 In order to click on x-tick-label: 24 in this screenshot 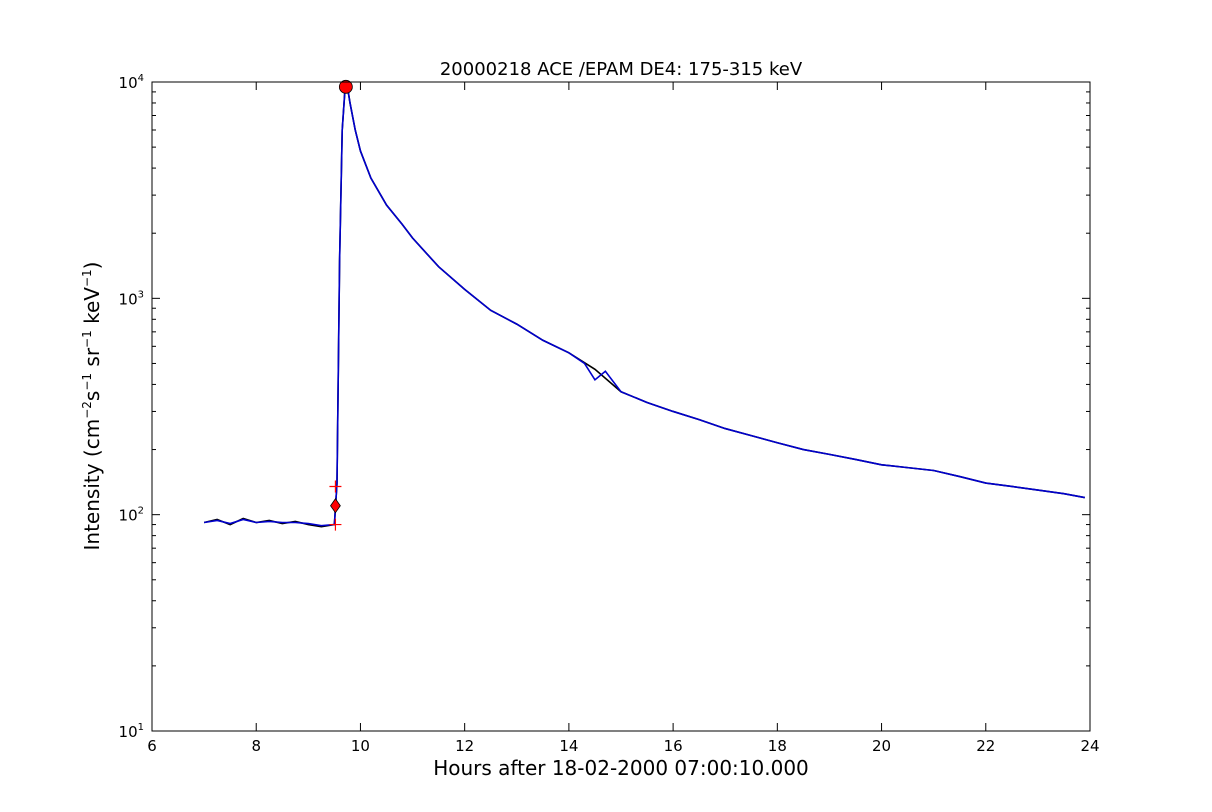, I will do `click(1089, 746)`.